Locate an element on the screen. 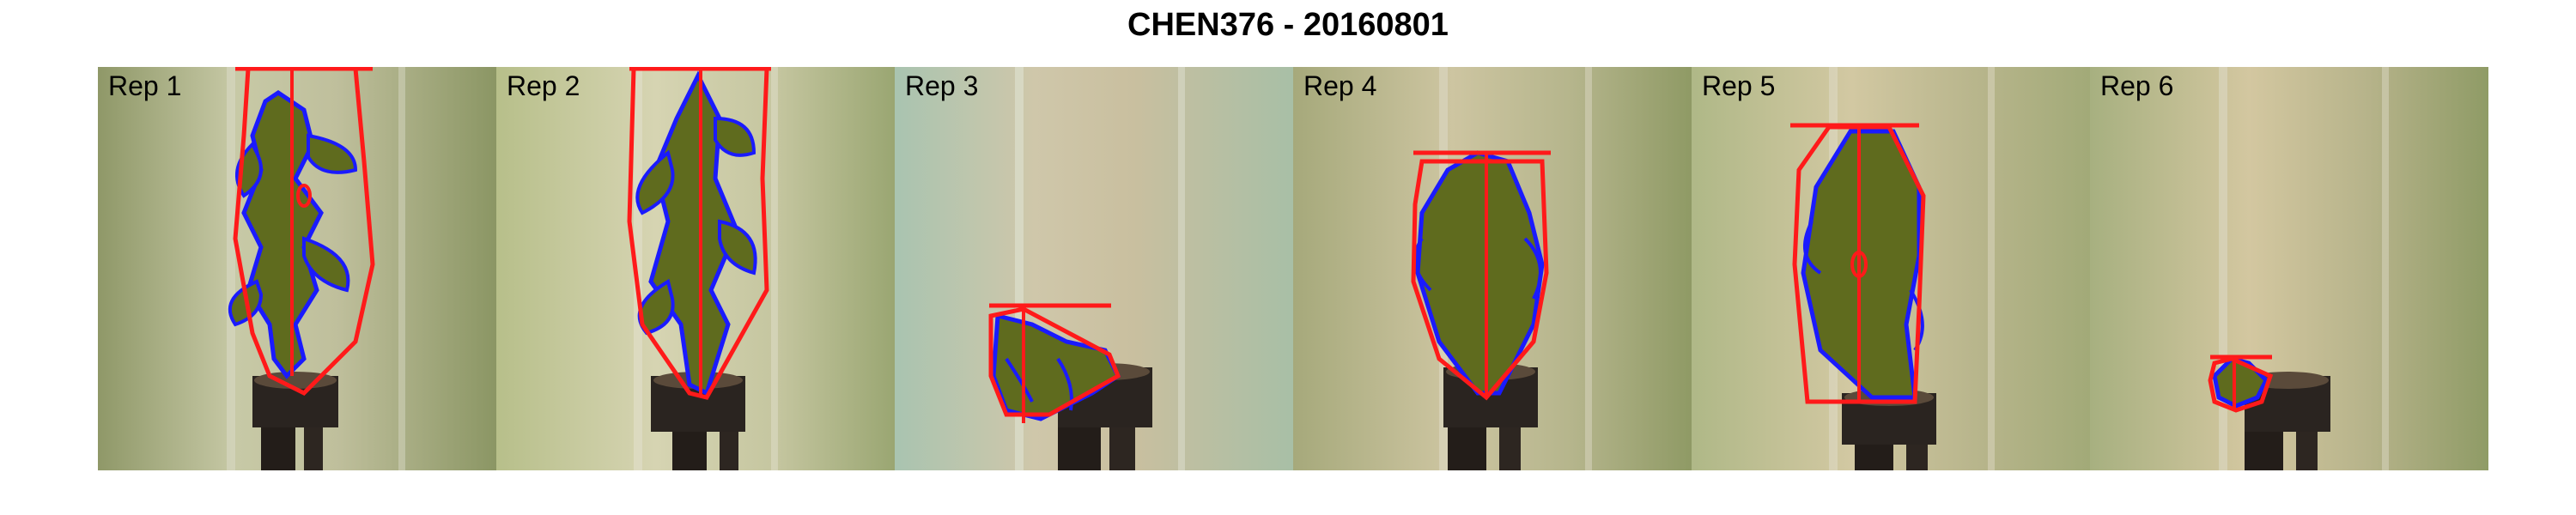 This screenshot has height=515, width=2576. panel-rep-2: Rep 2 is located at coordinates (695, 268).